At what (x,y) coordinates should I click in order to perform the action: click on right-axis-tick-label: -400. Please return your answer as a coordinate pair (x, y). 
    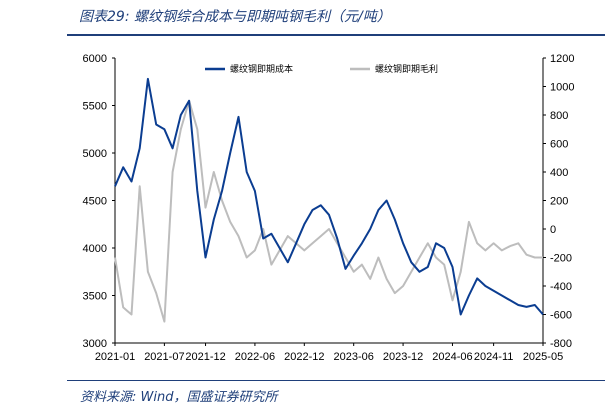
    Looking at the image, I should click on (561, 287).